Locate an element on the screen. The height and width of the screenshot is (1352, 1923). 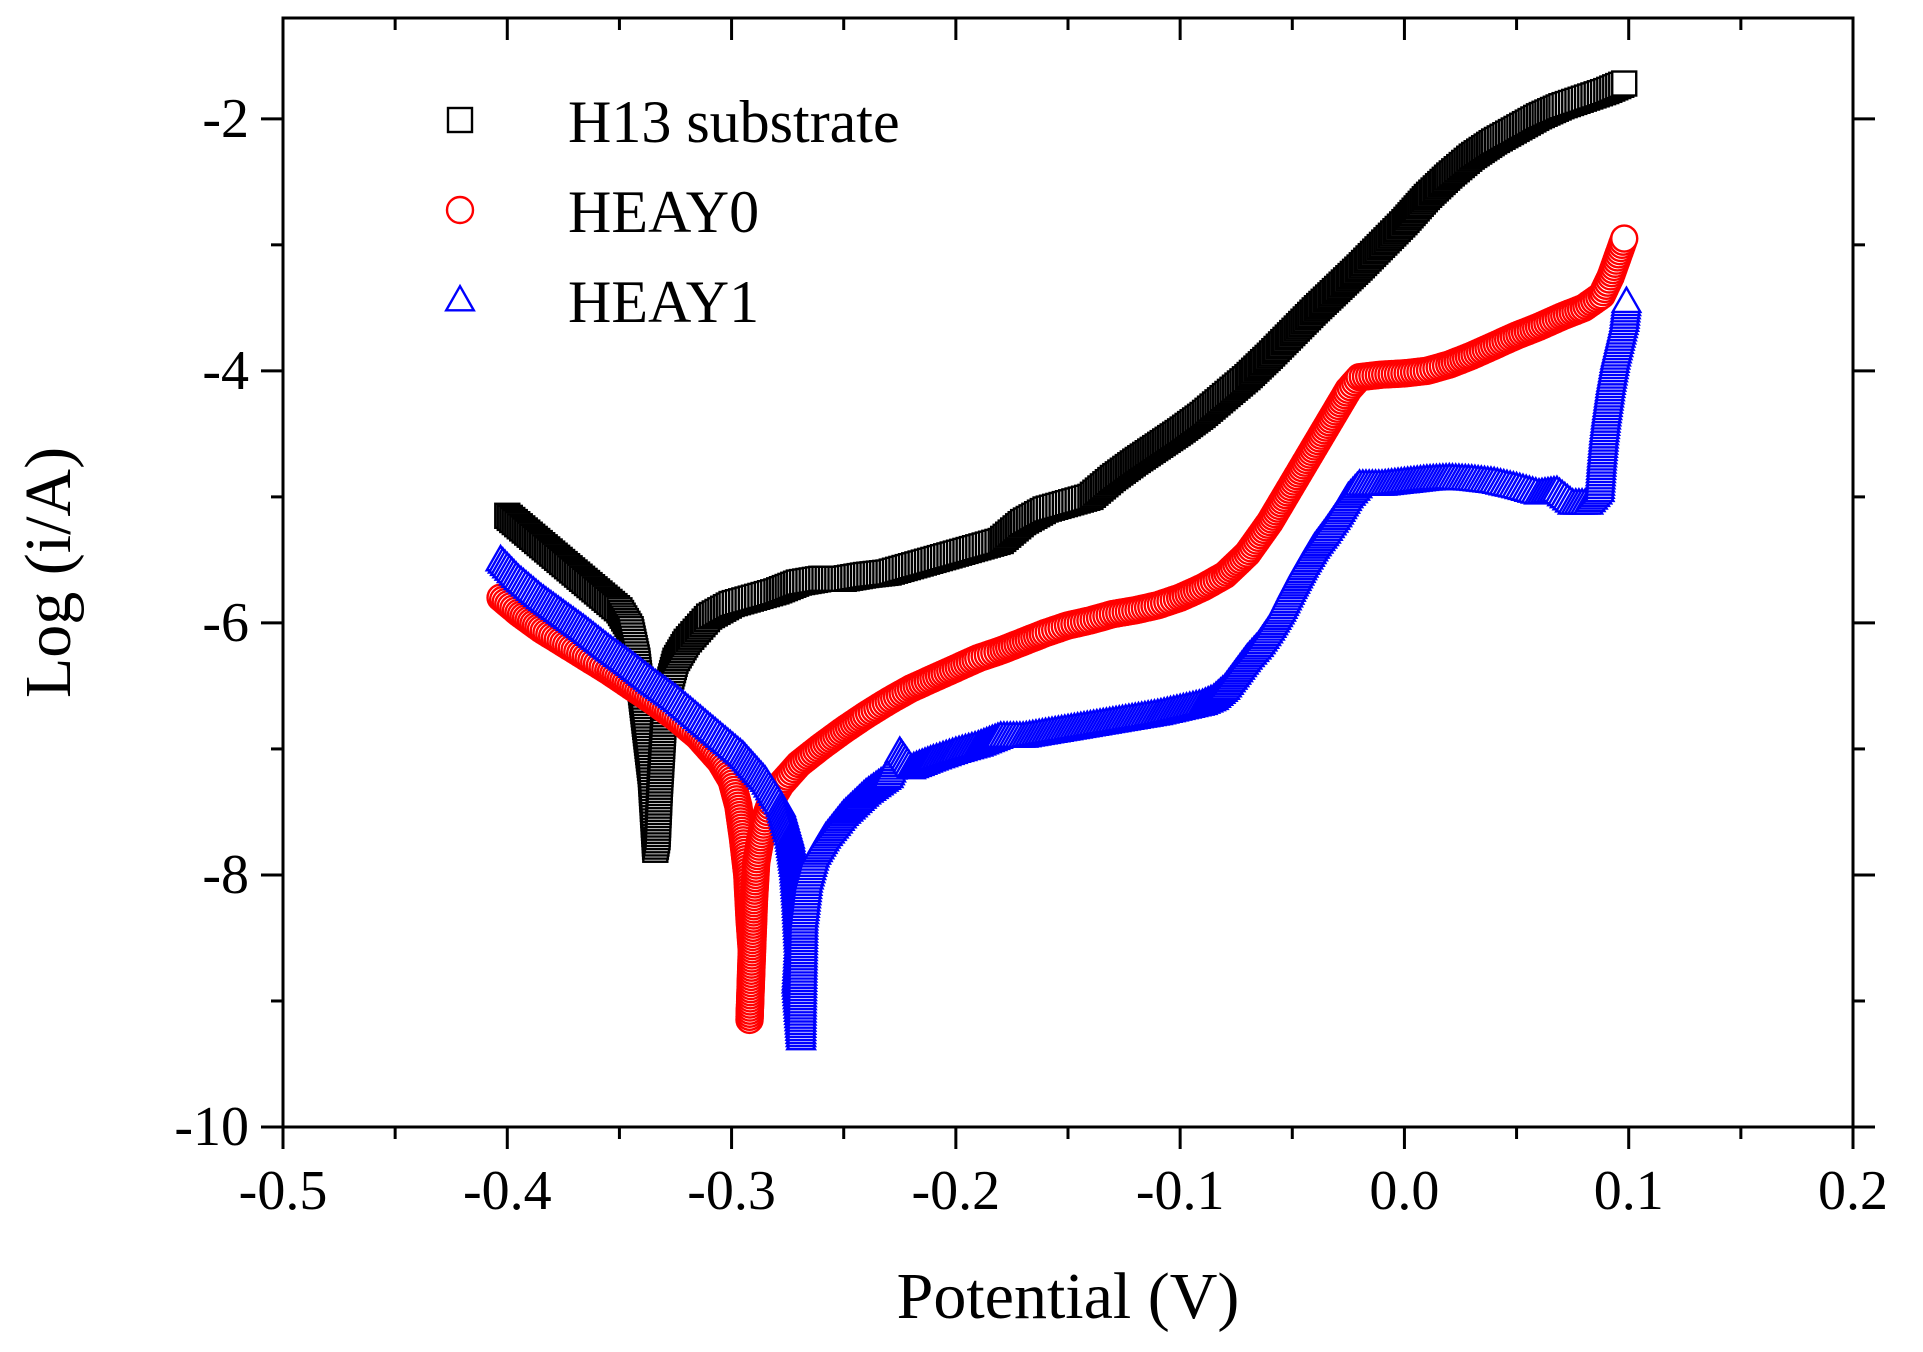
x-tick-label: -0.4 is located at coordinates (507, 1191).